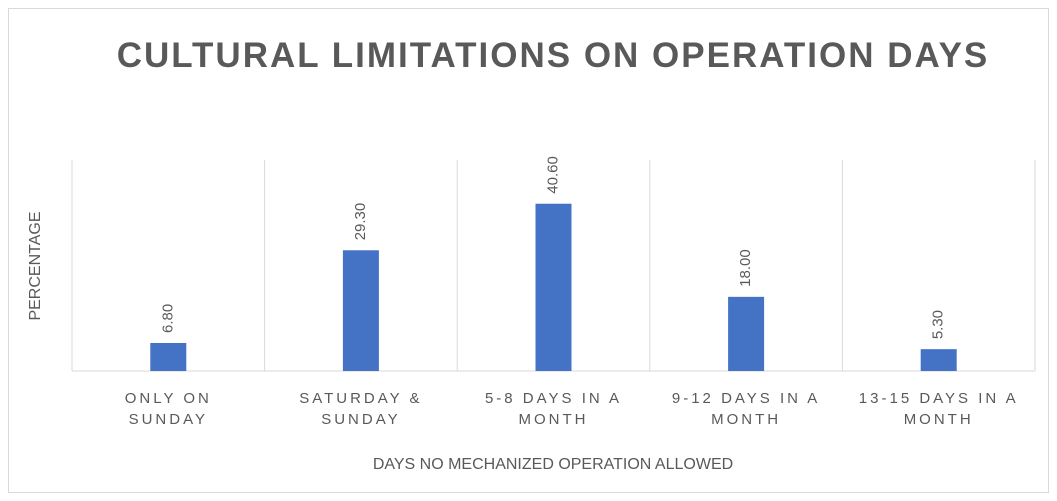  Describe the element at coordinates (745, 268) in the screenshot. I see `data-label: 18.00` at that location.